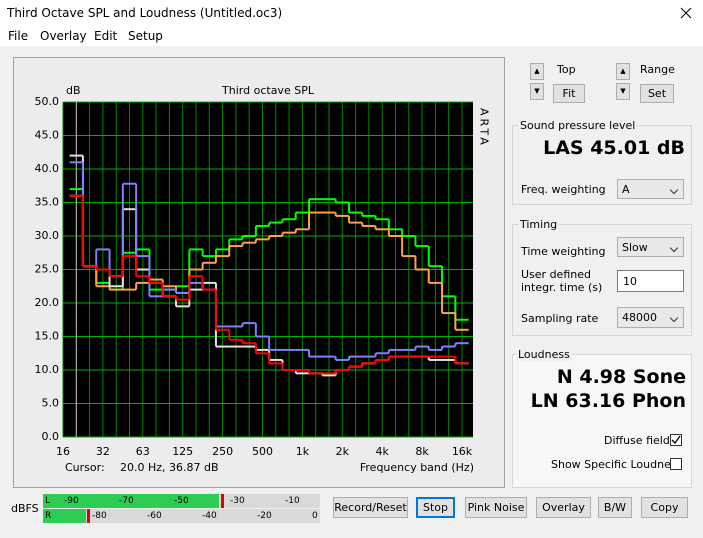 The height and width of the screenshot is (538, 703). I want to click on meter-scale: -10, so click(292, 501).